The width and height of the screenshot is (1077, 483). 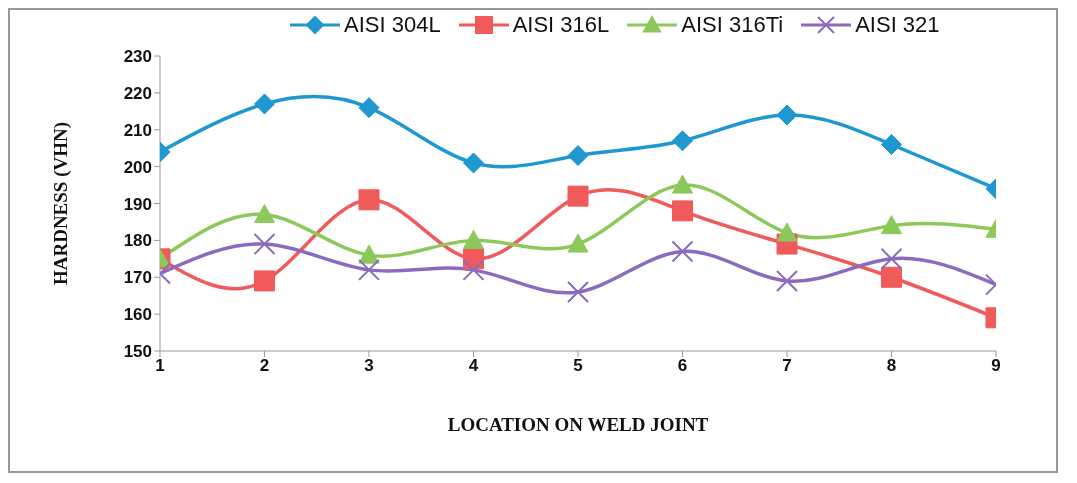 I want to click on x-tick-label: 7, so click(x=787, y=366).